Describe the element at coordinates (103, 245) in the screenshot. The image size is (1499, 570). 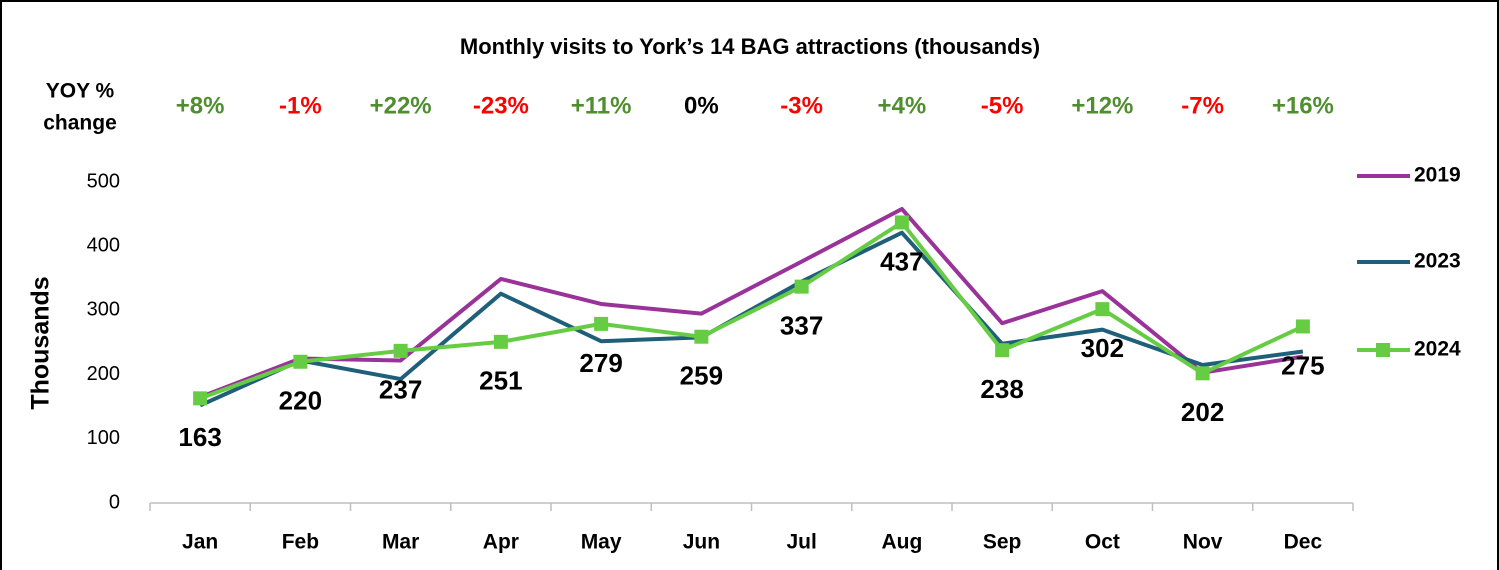
I see `y-tick-label: 400` at that location.